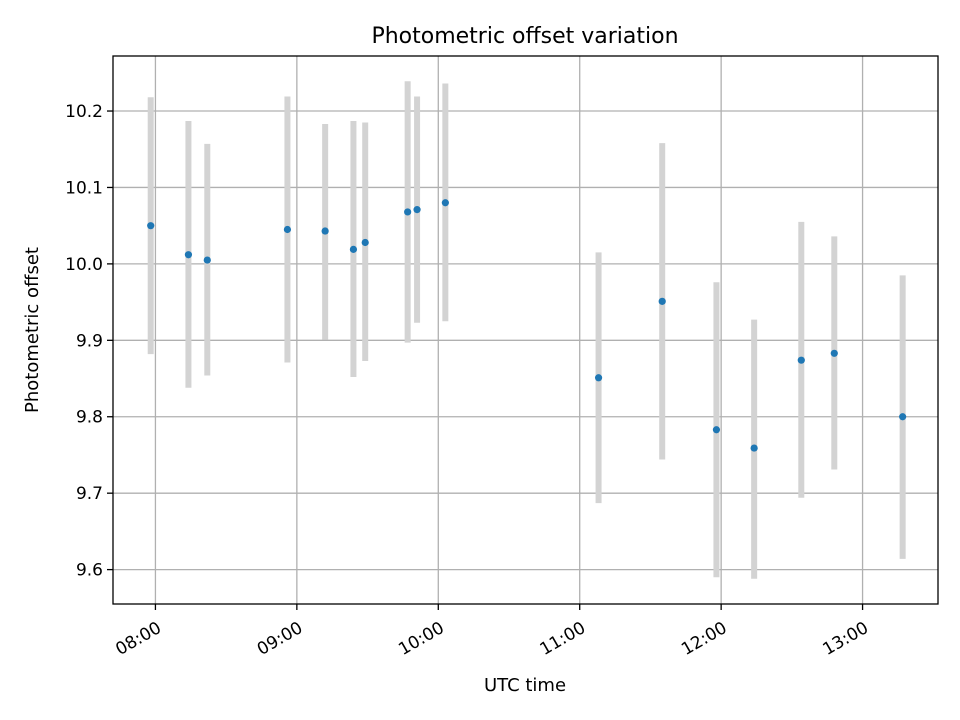 The height and width of the screenshot is (720, 960). I want to click on x-axis-label: UTC time, so click(525, 685).